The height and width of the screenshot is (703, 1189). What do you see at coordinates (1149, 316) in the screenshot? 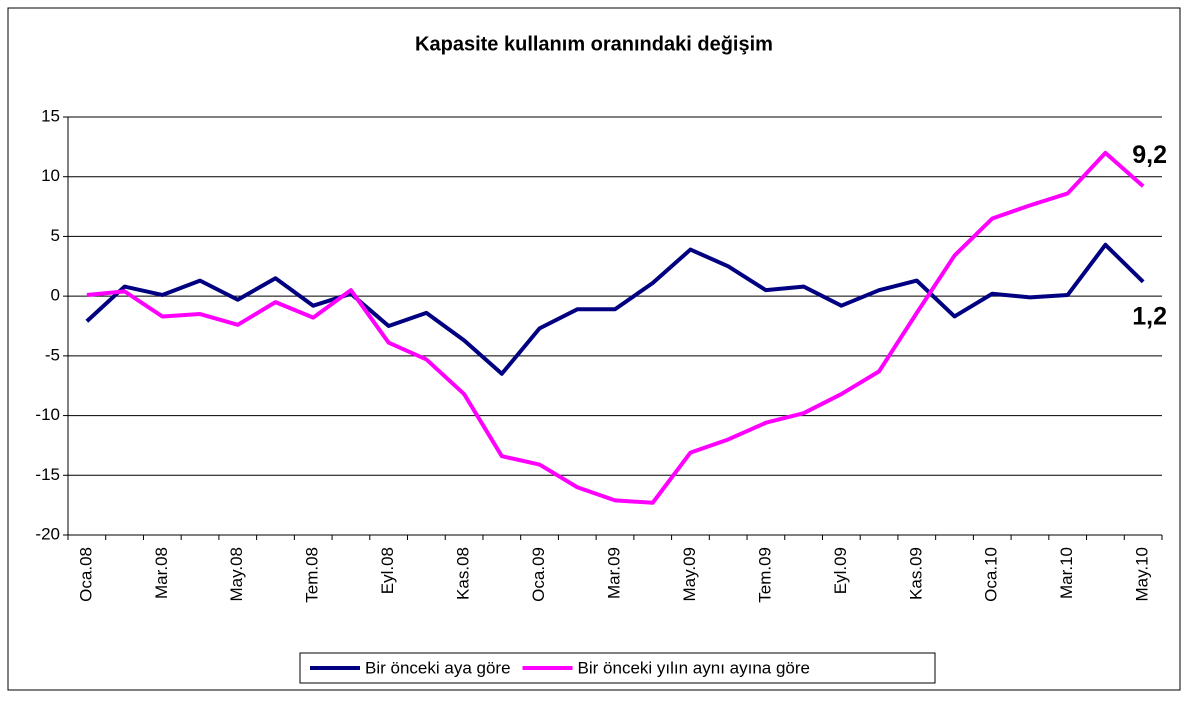
I see `annotation: 1,2` at bounding box center [1149, 316].